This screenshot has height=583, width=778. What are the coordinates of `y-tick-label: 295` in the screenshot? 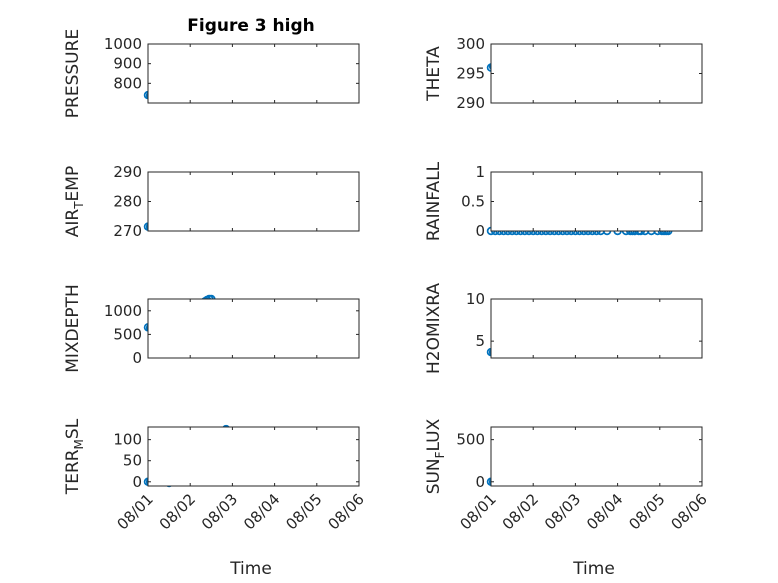 It's located at (470, 74).